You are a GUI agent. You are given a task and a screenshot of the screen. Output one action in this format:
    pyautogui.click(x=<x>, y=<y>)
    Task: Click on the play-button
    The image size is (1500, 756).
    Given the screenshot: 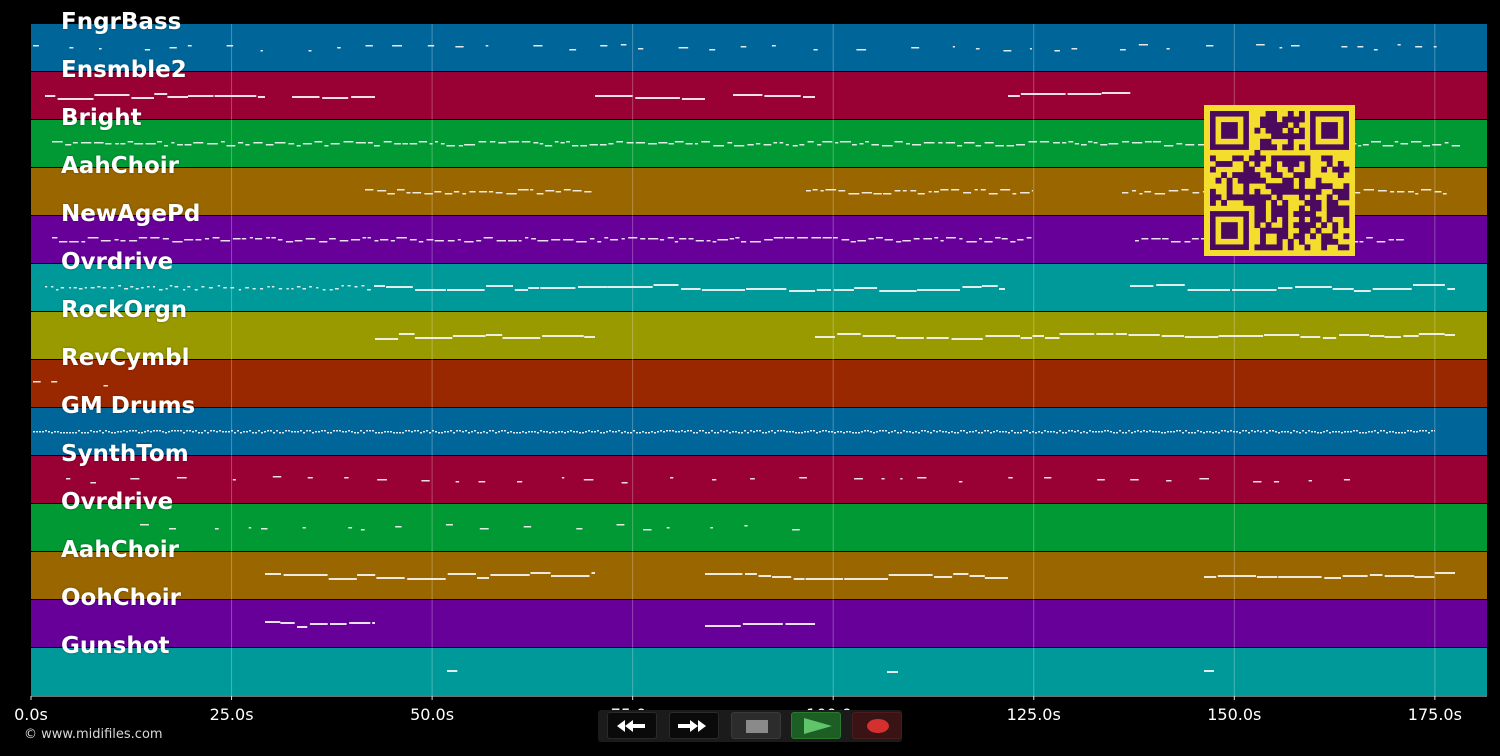 What is the action you would take?
    pyautogui.click(x=816, y=725)
    